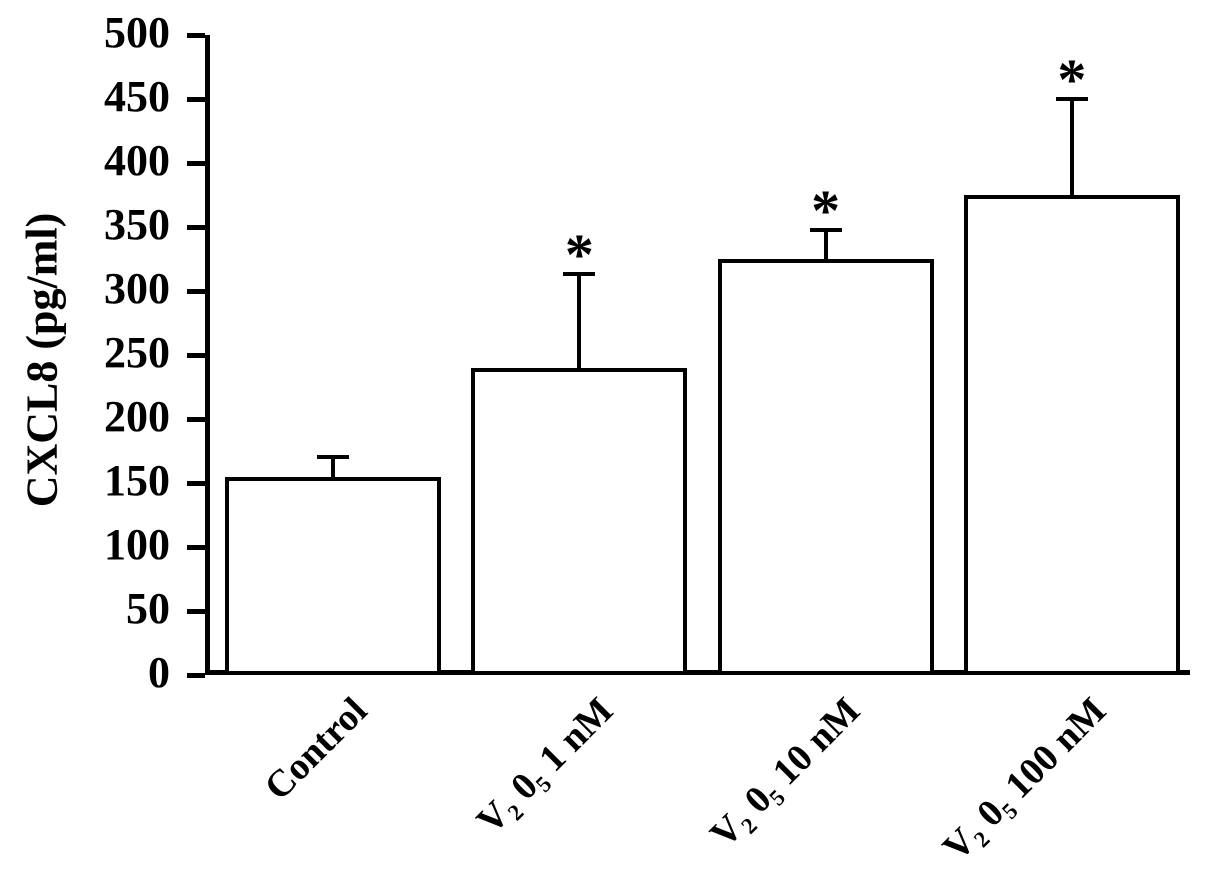  Describe the element at coordinates (137, 288) in the screenshot. I see `y-tick-label: 300` at that location.